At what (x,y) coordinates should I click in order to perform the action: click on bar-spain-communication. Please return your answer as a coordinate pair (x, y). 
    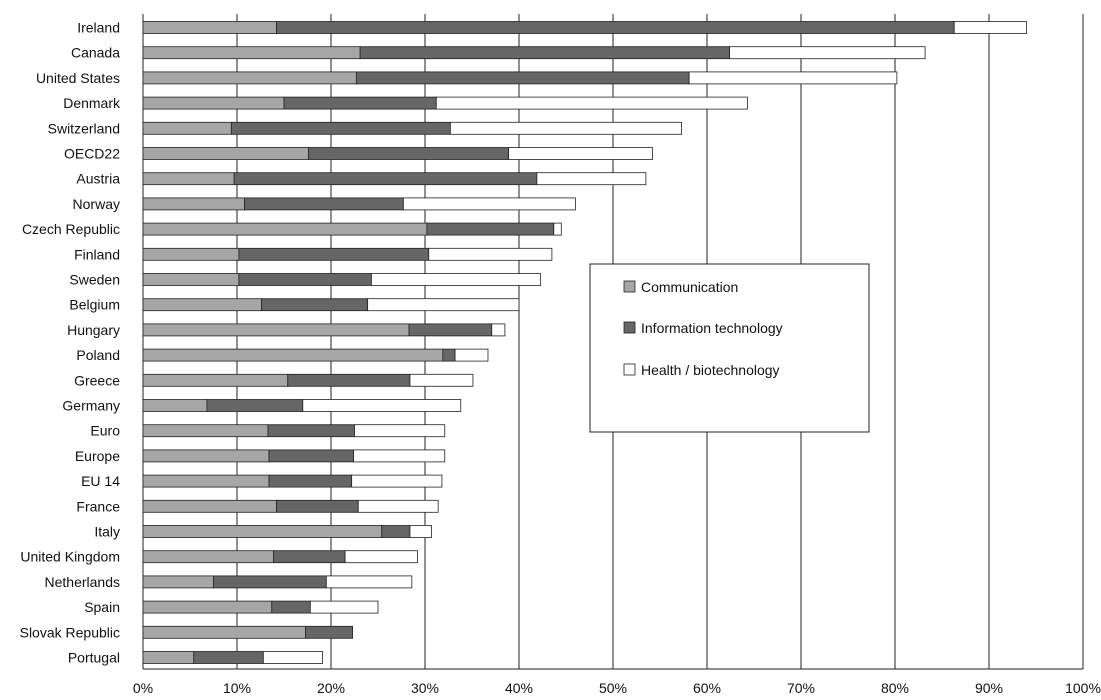
    Looking at the image, I should click on (207, 607).